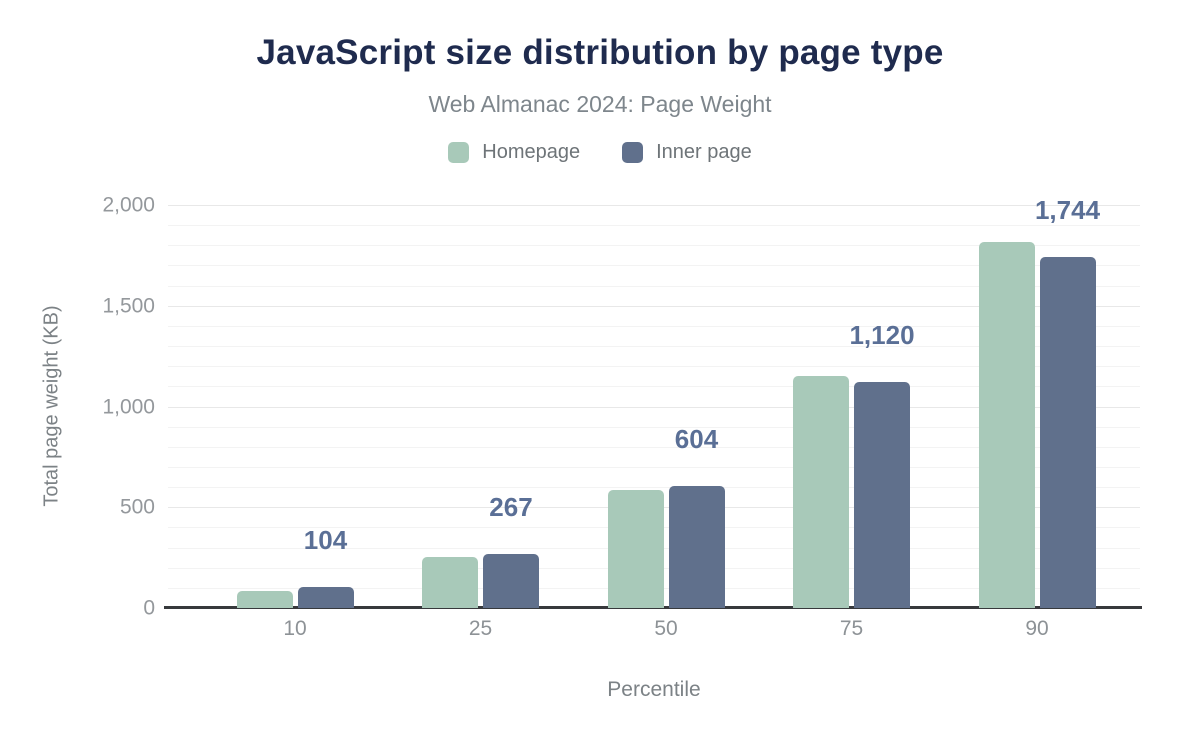 The height and width of the screenshot is (742, 1200). I want to click on bar-homepage-p75, so click(821, 492).